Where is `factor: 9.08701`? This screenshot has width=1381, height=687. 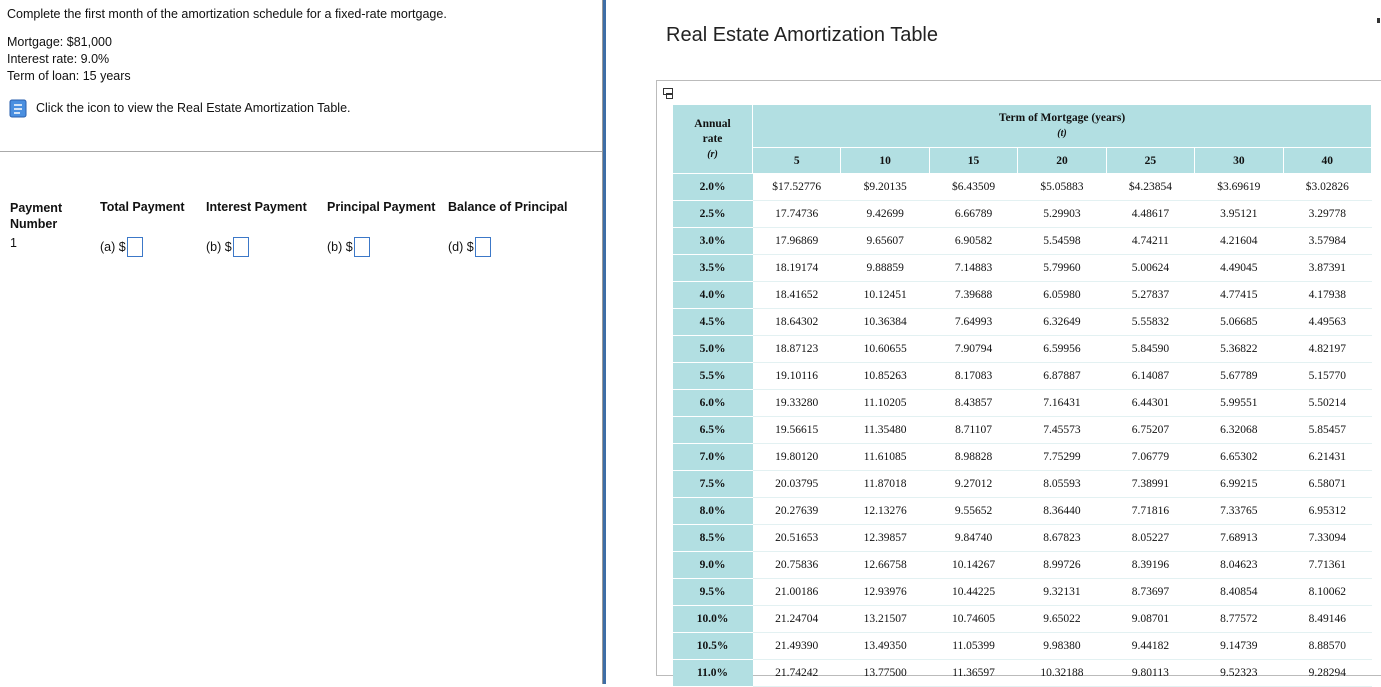 factor: 9.08701 is located at coordinates (1150, 619).